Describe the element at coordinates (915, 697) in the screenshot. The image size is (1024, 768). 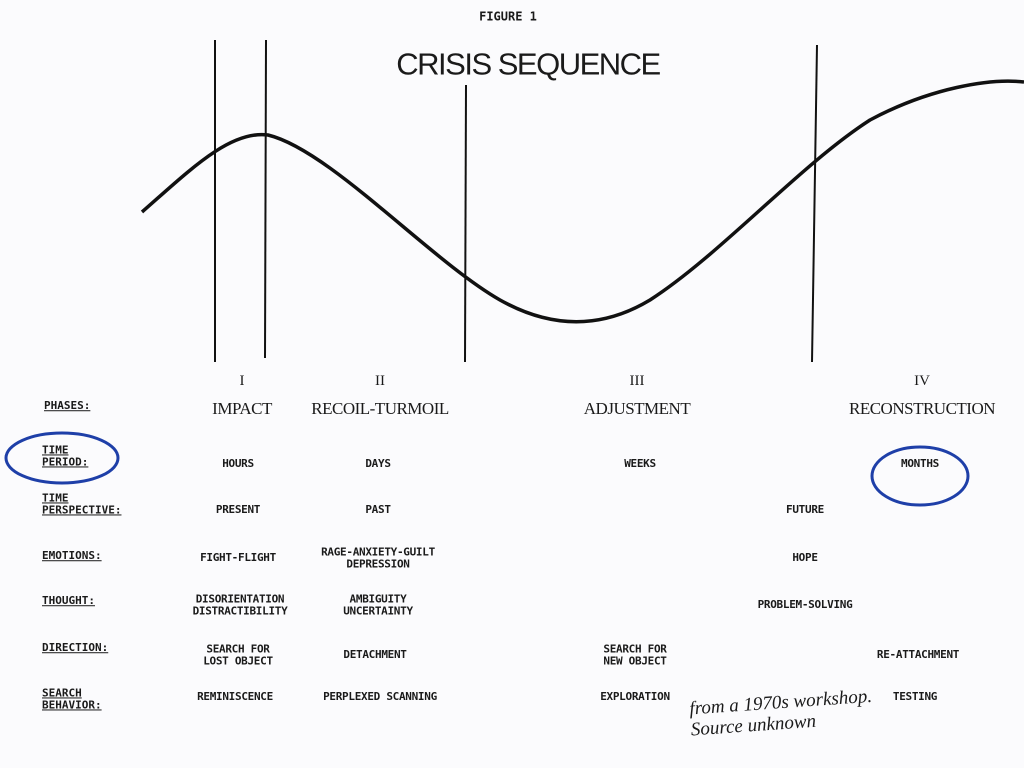
I see `cell: TESTING` at that location.